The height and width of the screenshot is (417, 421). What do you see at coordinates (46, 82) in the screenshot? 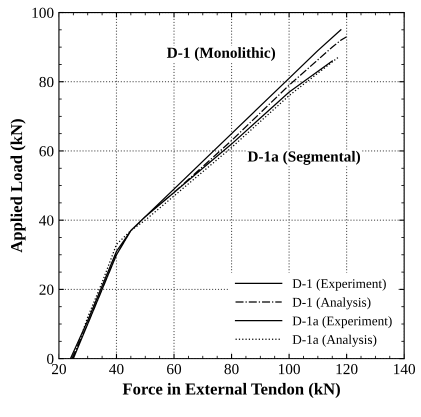
I see `y-tick-label: 80` at bounding box center [46, 82].